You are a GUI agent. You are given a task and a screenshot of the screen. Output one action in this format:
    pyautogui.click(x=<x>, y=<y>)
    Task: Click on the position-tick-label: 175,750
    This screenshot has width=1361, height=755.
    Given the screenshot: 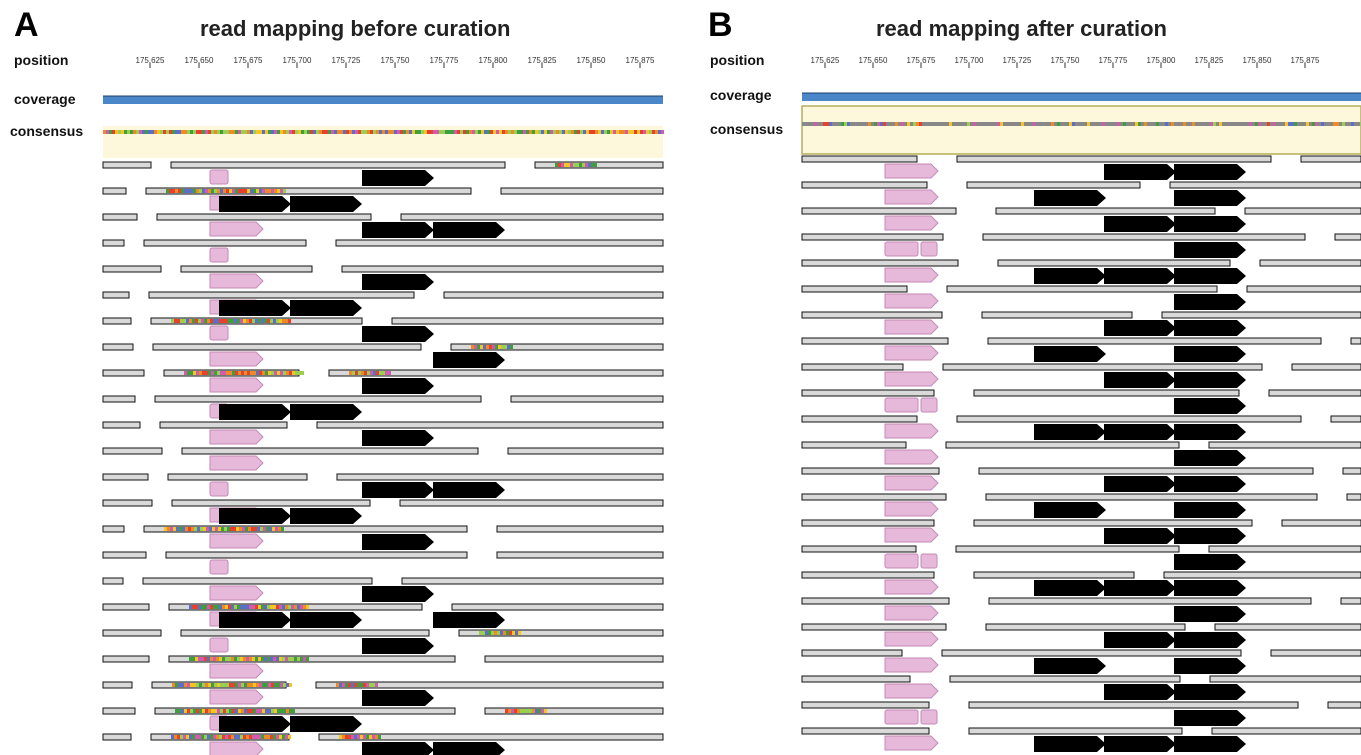 What is the action you would take?
    pyautogui.click(x=395, y=60)
    